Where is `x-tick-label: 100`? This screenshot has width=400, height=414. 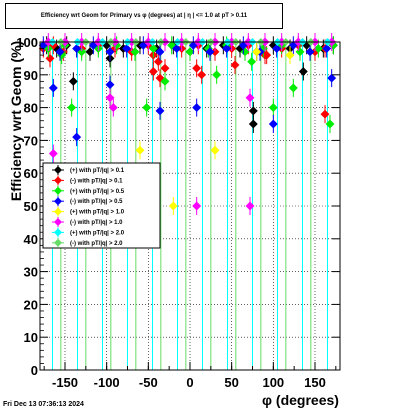 x-tick-label: 100 is located at coordinates (273, 382).